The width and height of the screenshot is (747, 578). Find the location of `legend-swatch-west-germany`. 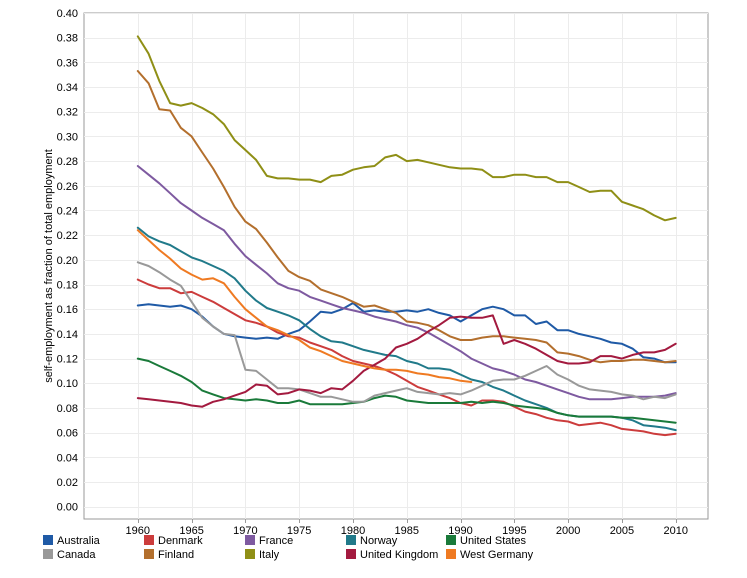

legend-swatch-west-germany is located at coordinates (451, 554).